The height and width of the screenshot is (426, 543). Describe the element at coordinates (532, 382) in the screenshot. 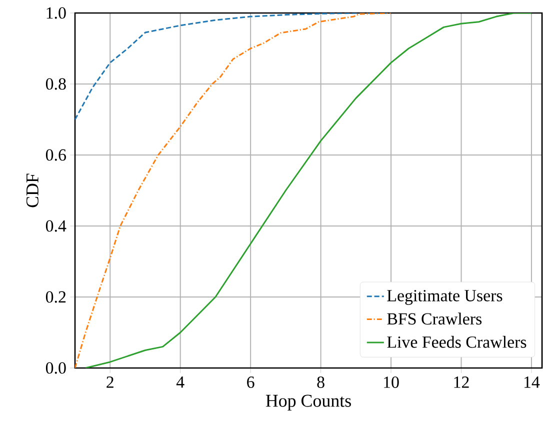

I see `x-tick-label: 14` at that location.